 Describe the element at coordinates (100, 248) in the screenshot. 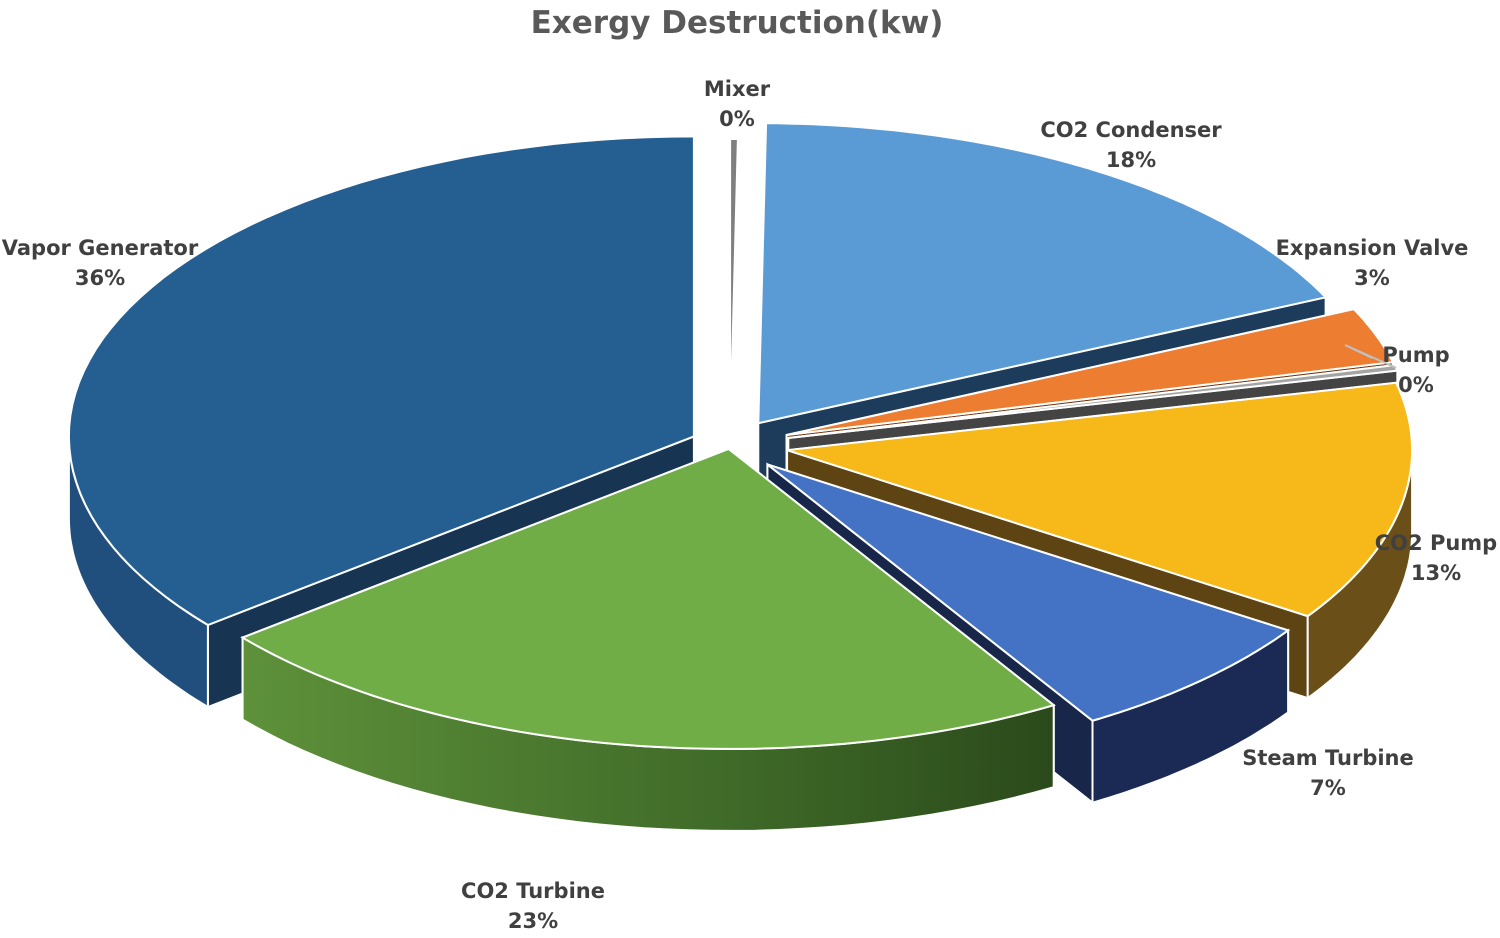

I see `label-vapor-generator: Vapor Generator` at that location.